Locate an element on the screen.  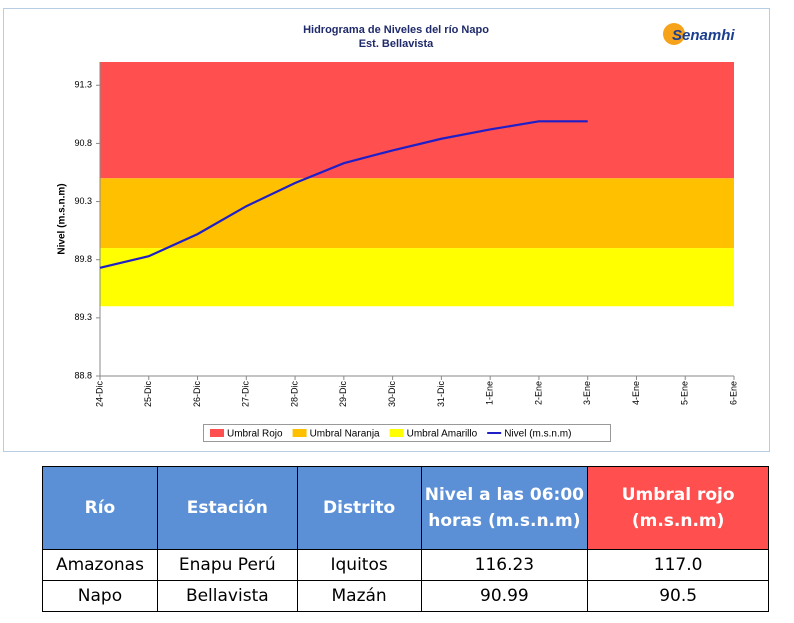
chart-subtitle: Est. Bellavista is located at coordinates (396, 44).